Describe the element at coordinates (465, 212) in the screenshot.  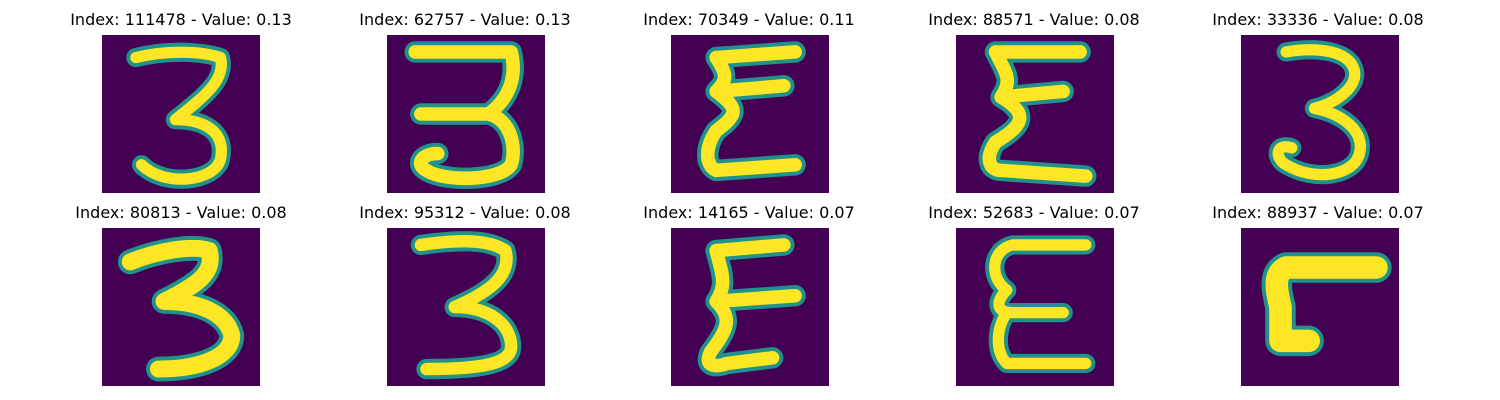
I see `panel-title: Index: 95312 - Value: 0.08` at that location.